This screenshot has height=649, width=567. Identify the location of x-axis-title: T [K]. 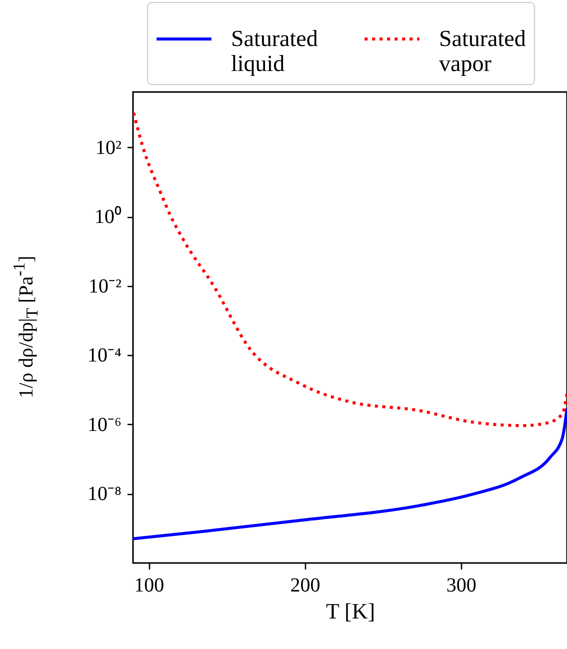
(351, 611).